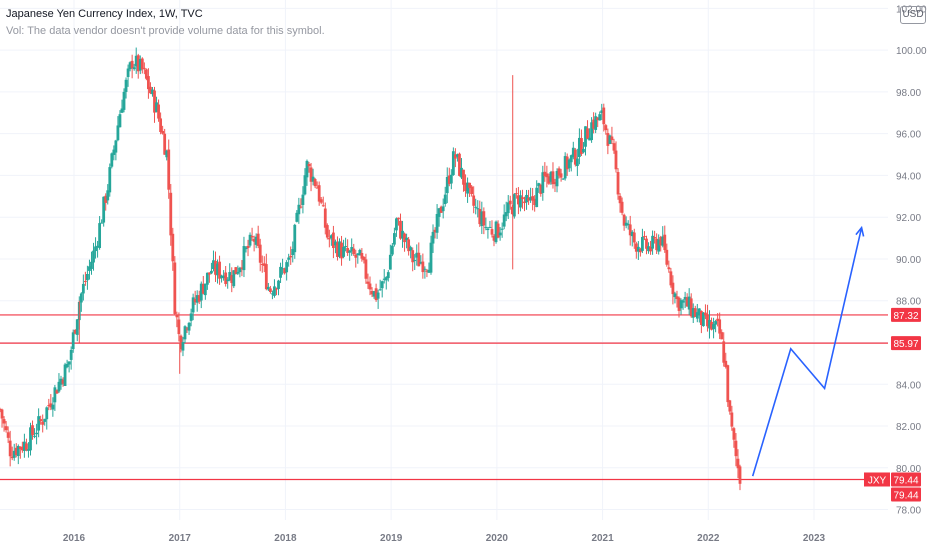 This screenshot has width=932, height=550. I want to click on y-tick-label: 92.00, so click(908, 218).